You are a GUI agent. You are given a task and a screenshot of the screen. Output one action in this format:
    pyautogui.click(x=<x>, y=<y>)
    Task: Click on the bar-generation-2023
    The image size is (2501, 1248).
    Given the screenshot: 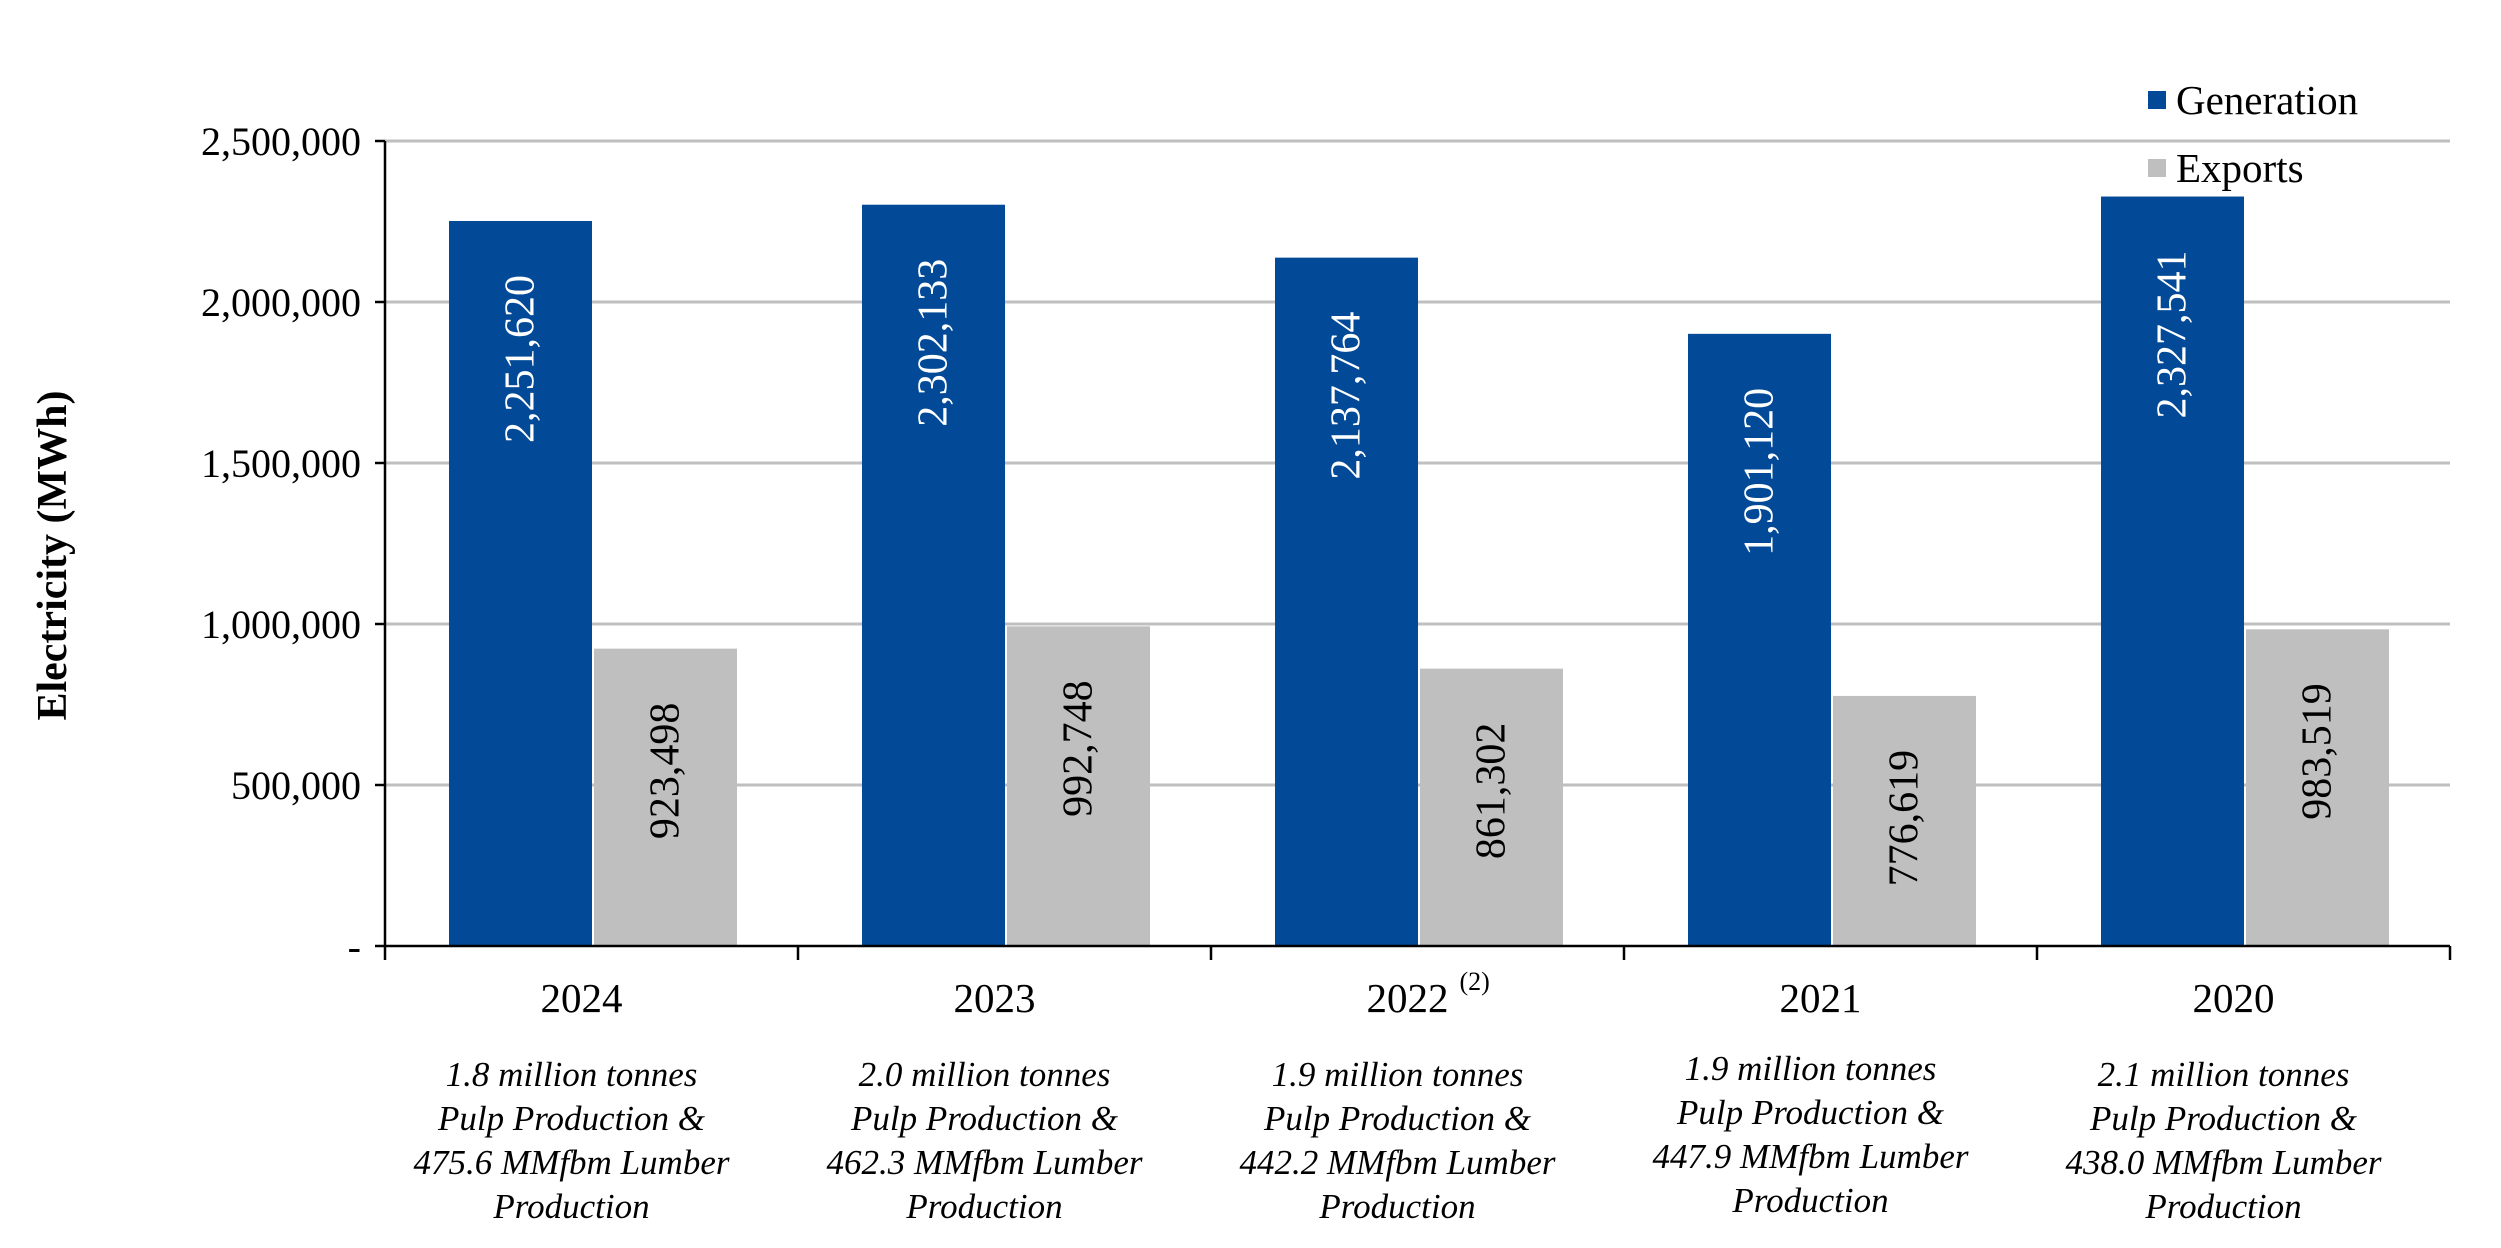 What is the action you would take?
    pyautogui.click(x=933, y=575)
    